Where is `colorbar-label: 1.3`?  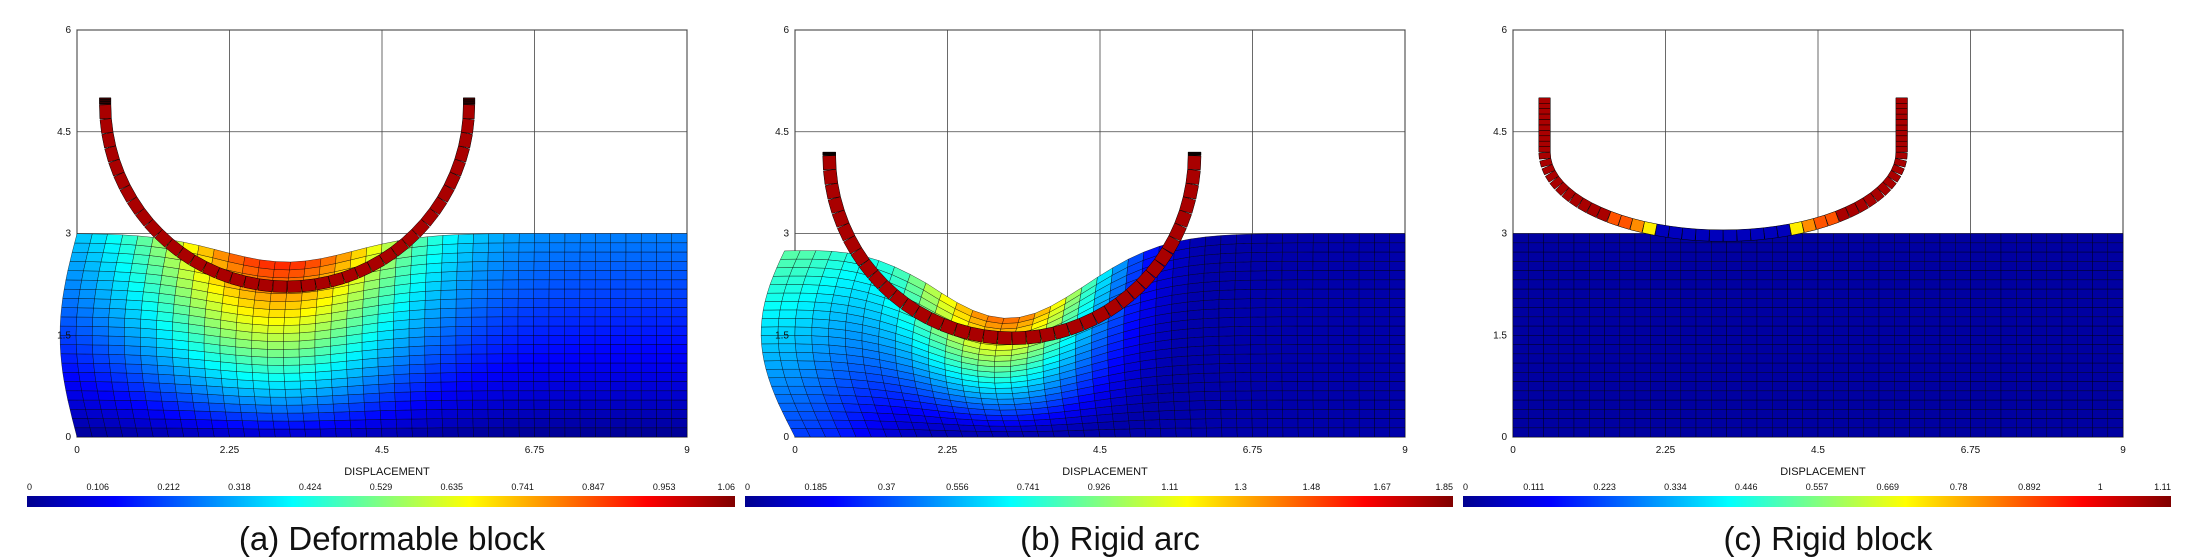 colorbar-label: 1.3 is located at coordinates (1240, 487).